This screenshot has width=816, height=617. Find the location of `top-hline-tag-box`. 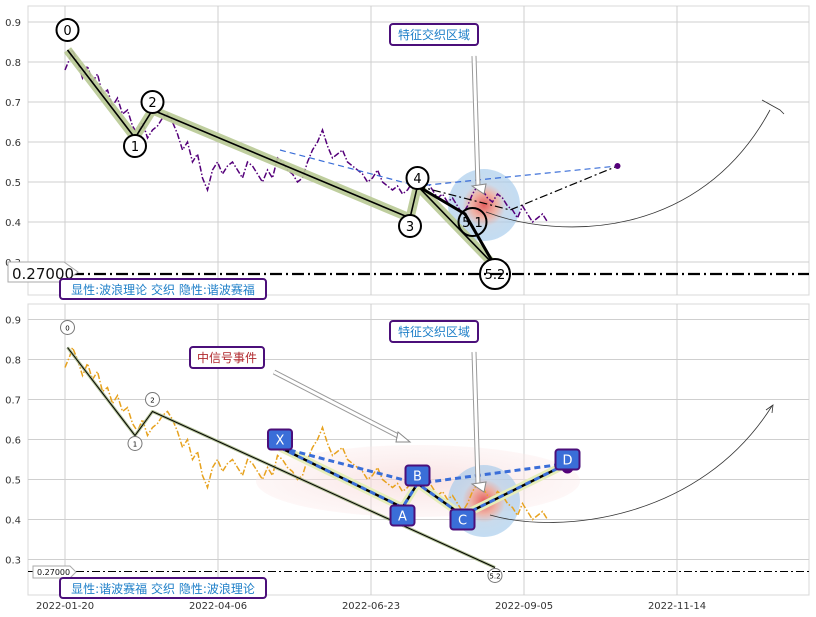

top-hline-tag-box is located at coordinates (43, 272).